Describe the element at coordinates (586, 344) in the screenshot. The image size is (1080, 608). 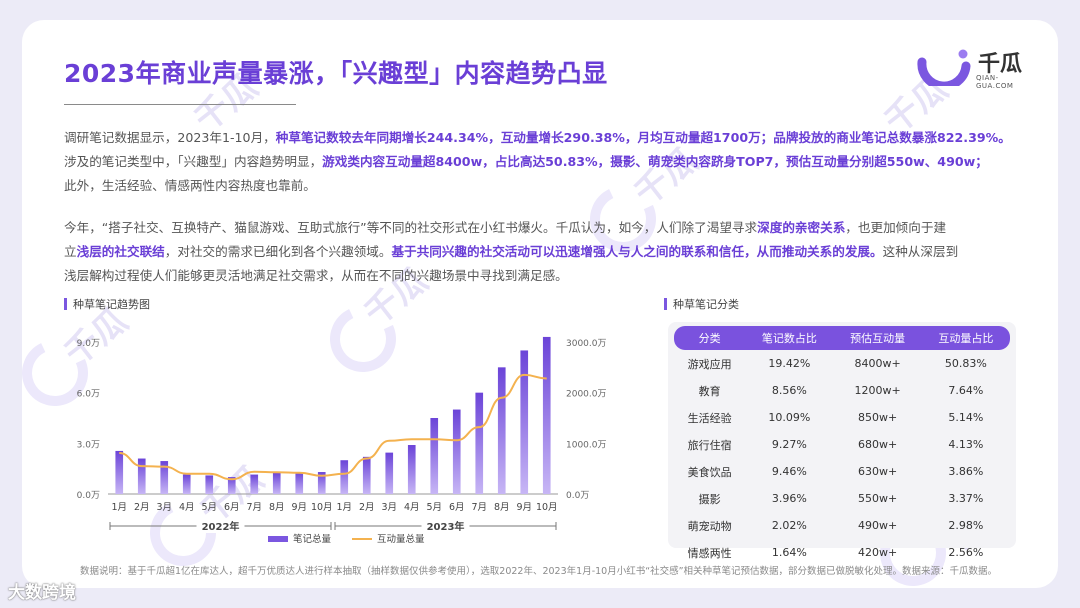
I see `right-axis-tick-label: 3000.0万` at that location.